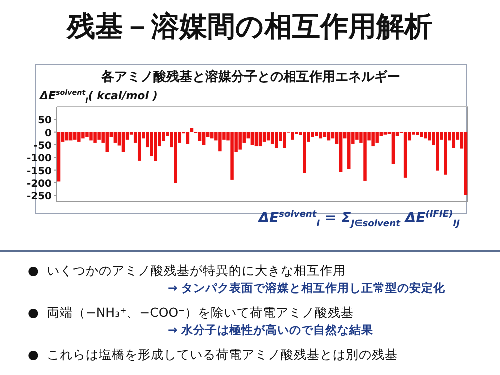  Describe the element at coordinates (43, 146) in the screenshot. I see `y-tick-label: -50` at that location.